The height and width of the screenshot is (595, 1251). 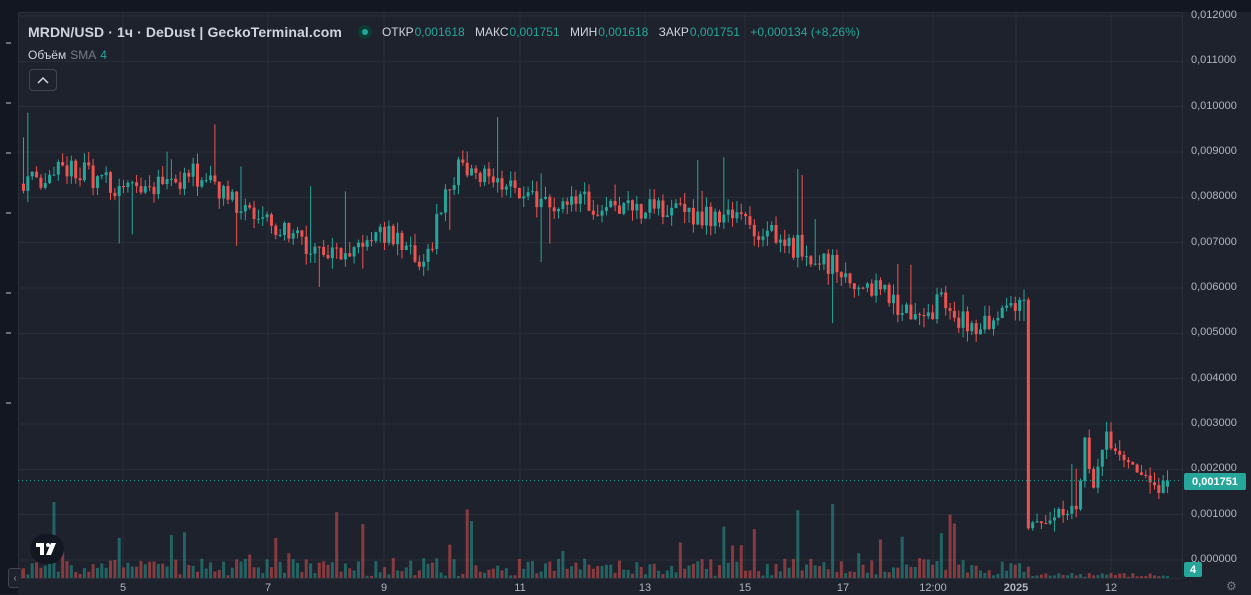 What do you see at coordinates (534, 32) in the screenshot?
I see `high-value: 0,001751` at bounding box center [534, 32].